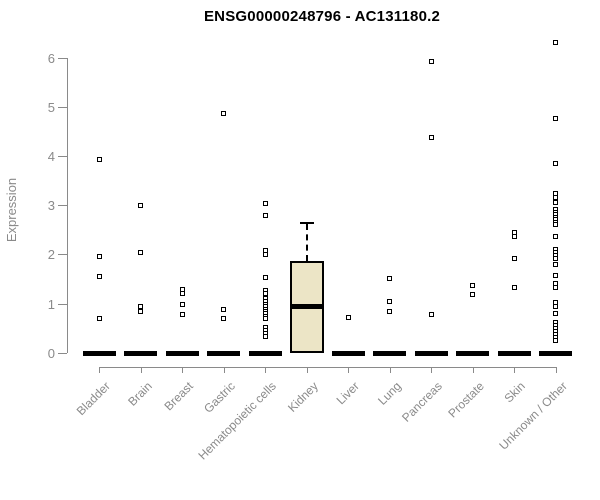  What do you see at coordinates (306, 242) in the screenshot?
I see `box-whisker` at bounding box center [306, 242].